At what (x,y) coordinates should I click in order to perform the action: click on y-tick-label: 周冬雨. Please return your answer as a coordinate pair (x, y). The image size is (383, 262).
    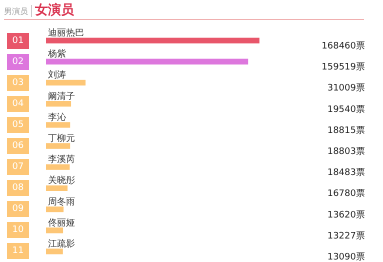
    Looking at the image, I should click on (61, 202).